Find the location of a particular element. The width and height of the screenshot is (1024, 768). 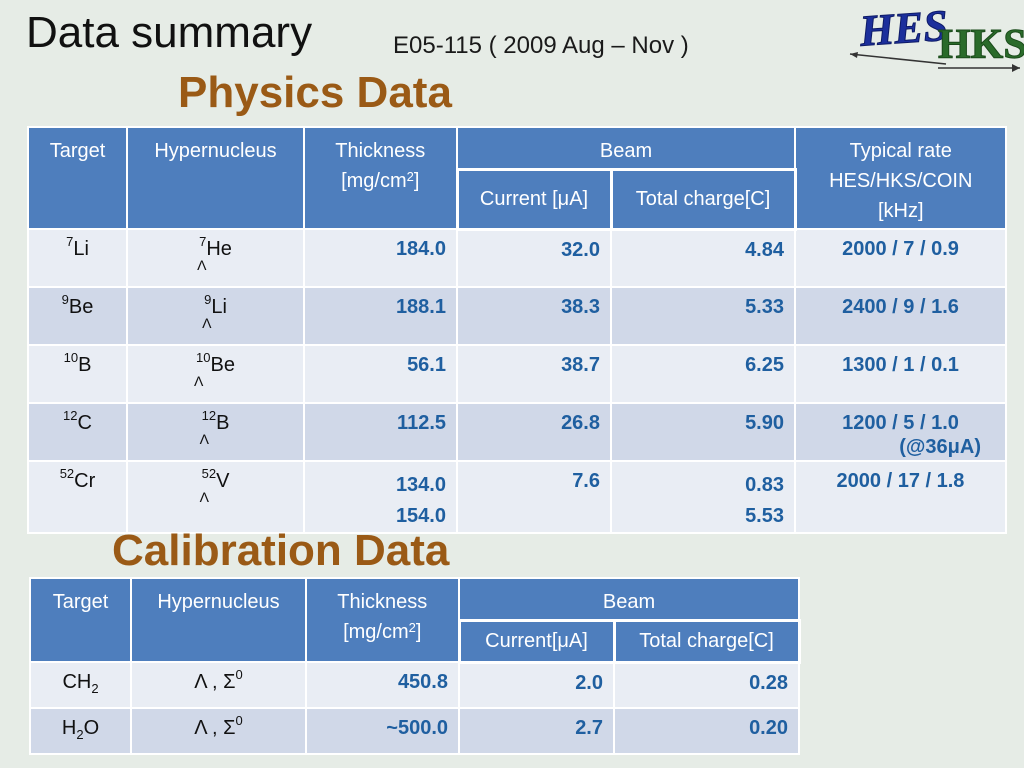

table-row: H2O Λ , Σ0 ~500.0 2.7 0.20 is located at coordinates (414, 731).